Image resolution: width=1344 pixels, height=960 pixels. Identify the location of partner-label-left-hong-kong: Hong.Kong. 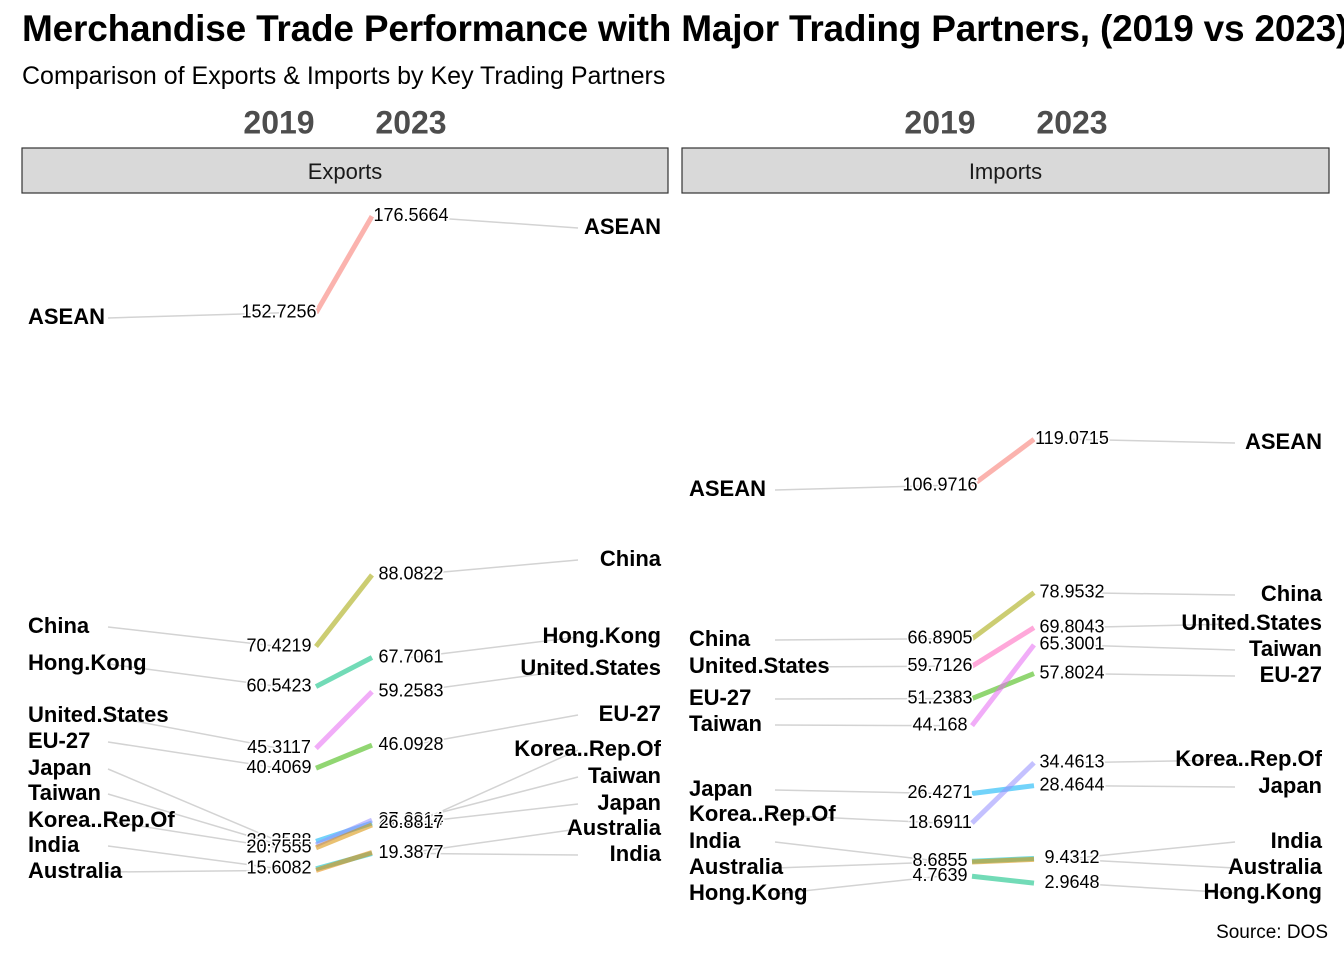
(748, 892).